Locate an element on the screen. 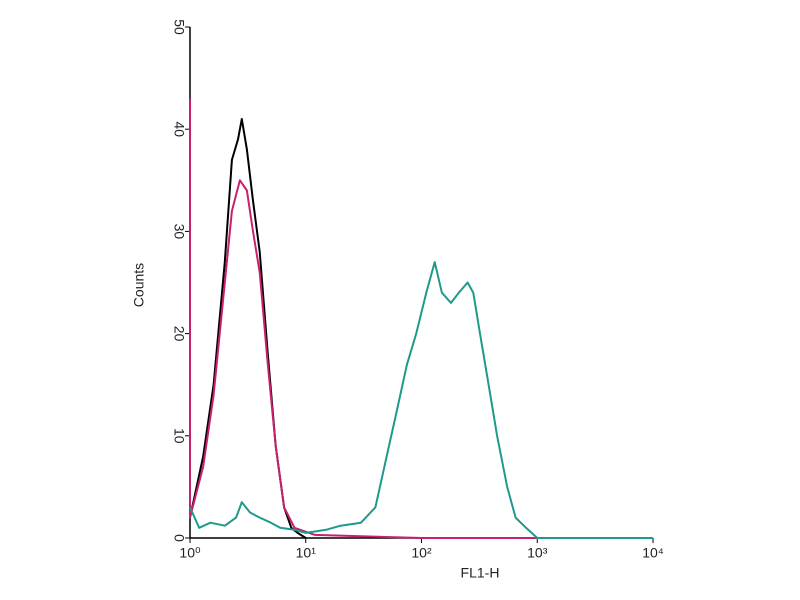  x-tick-label: 10³ is located at coordinates (537, 553).